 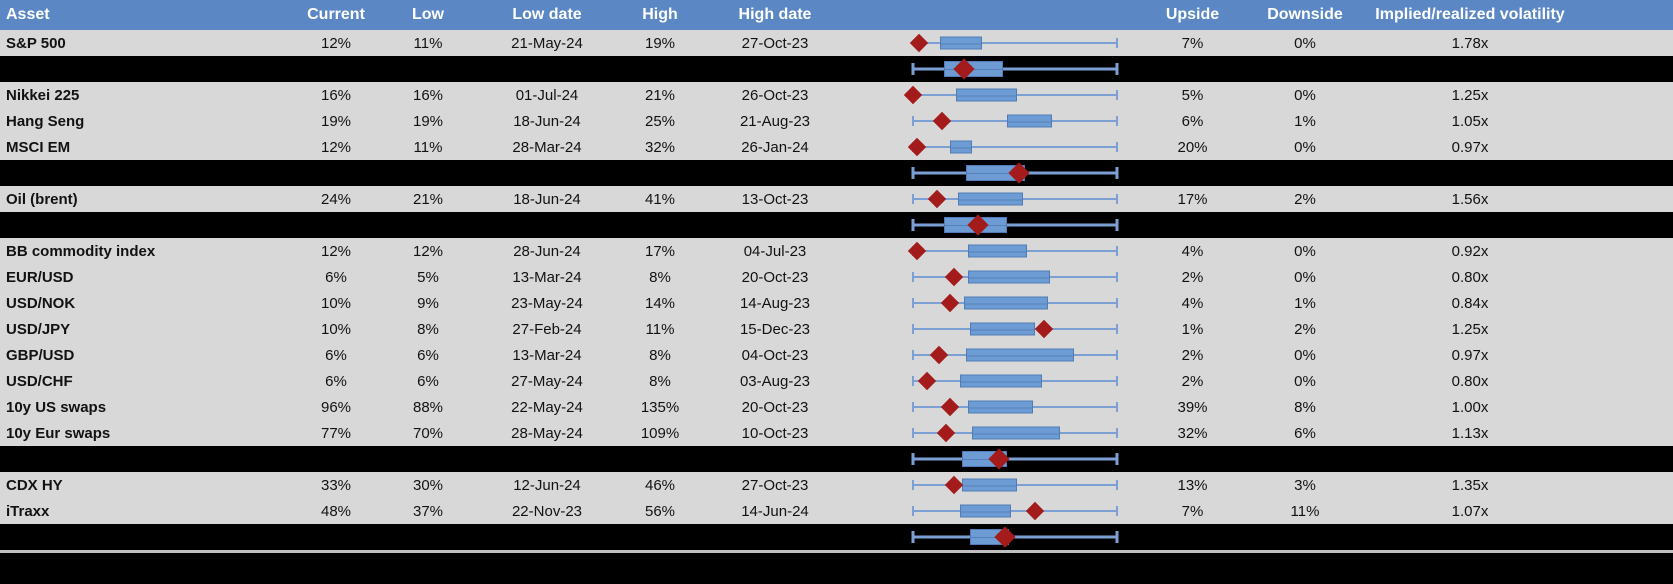 I want to click on upside-cell: 6%, so click(x=1192, y=121).